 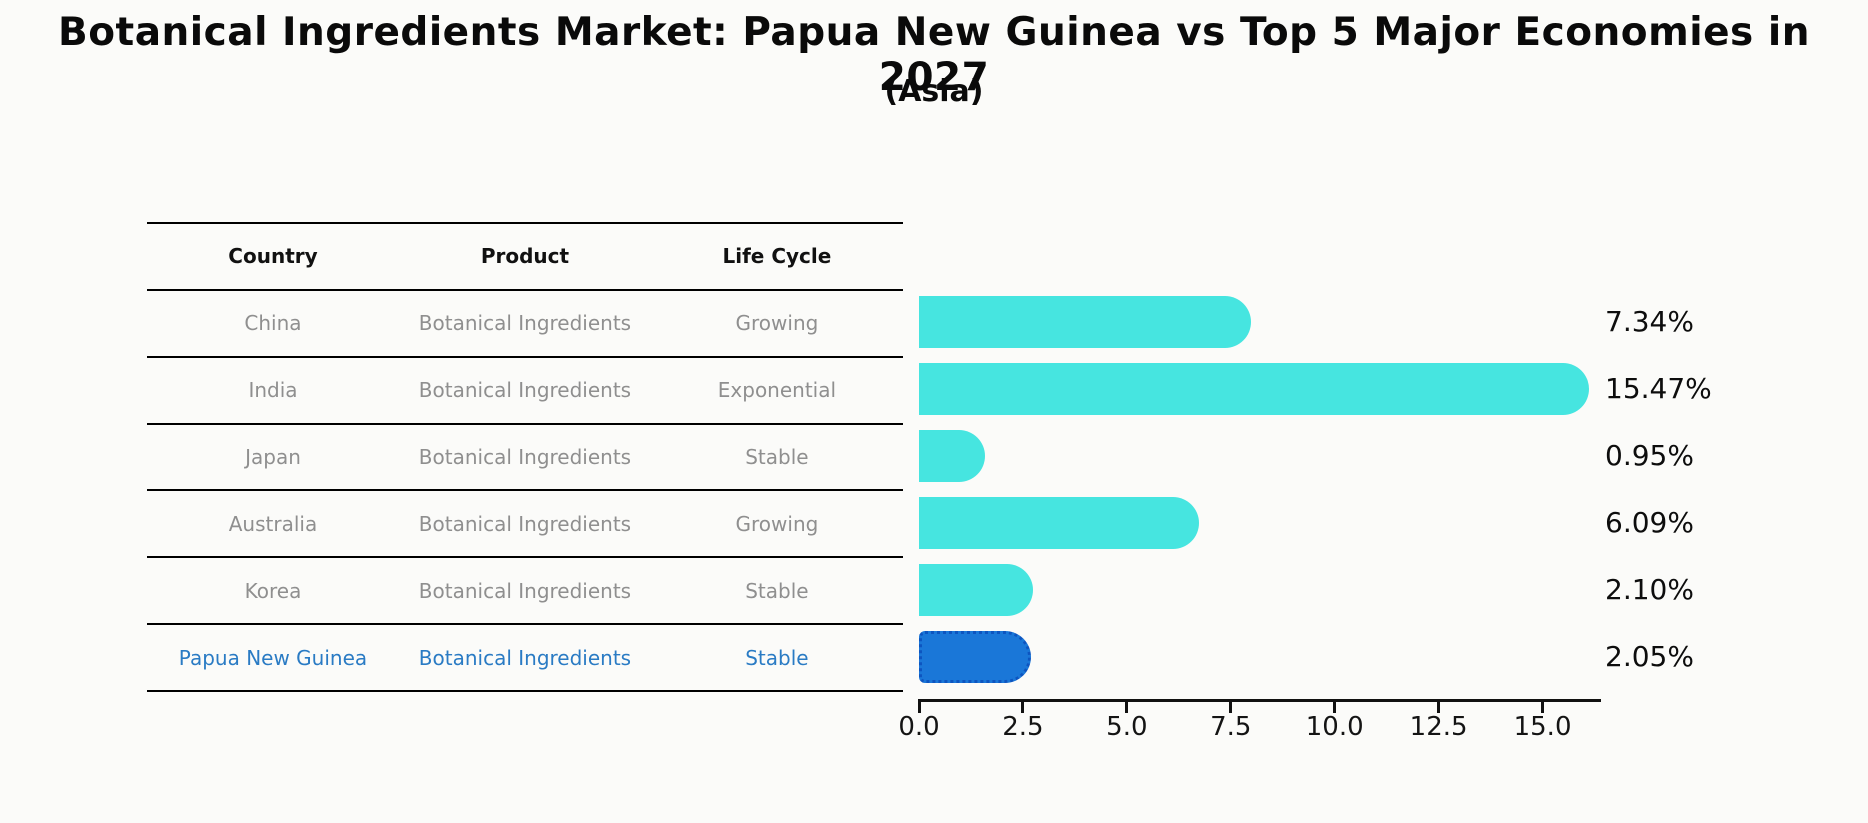 I want to click on bar-value-label: 2.05%, so click(x=1649, y=656).